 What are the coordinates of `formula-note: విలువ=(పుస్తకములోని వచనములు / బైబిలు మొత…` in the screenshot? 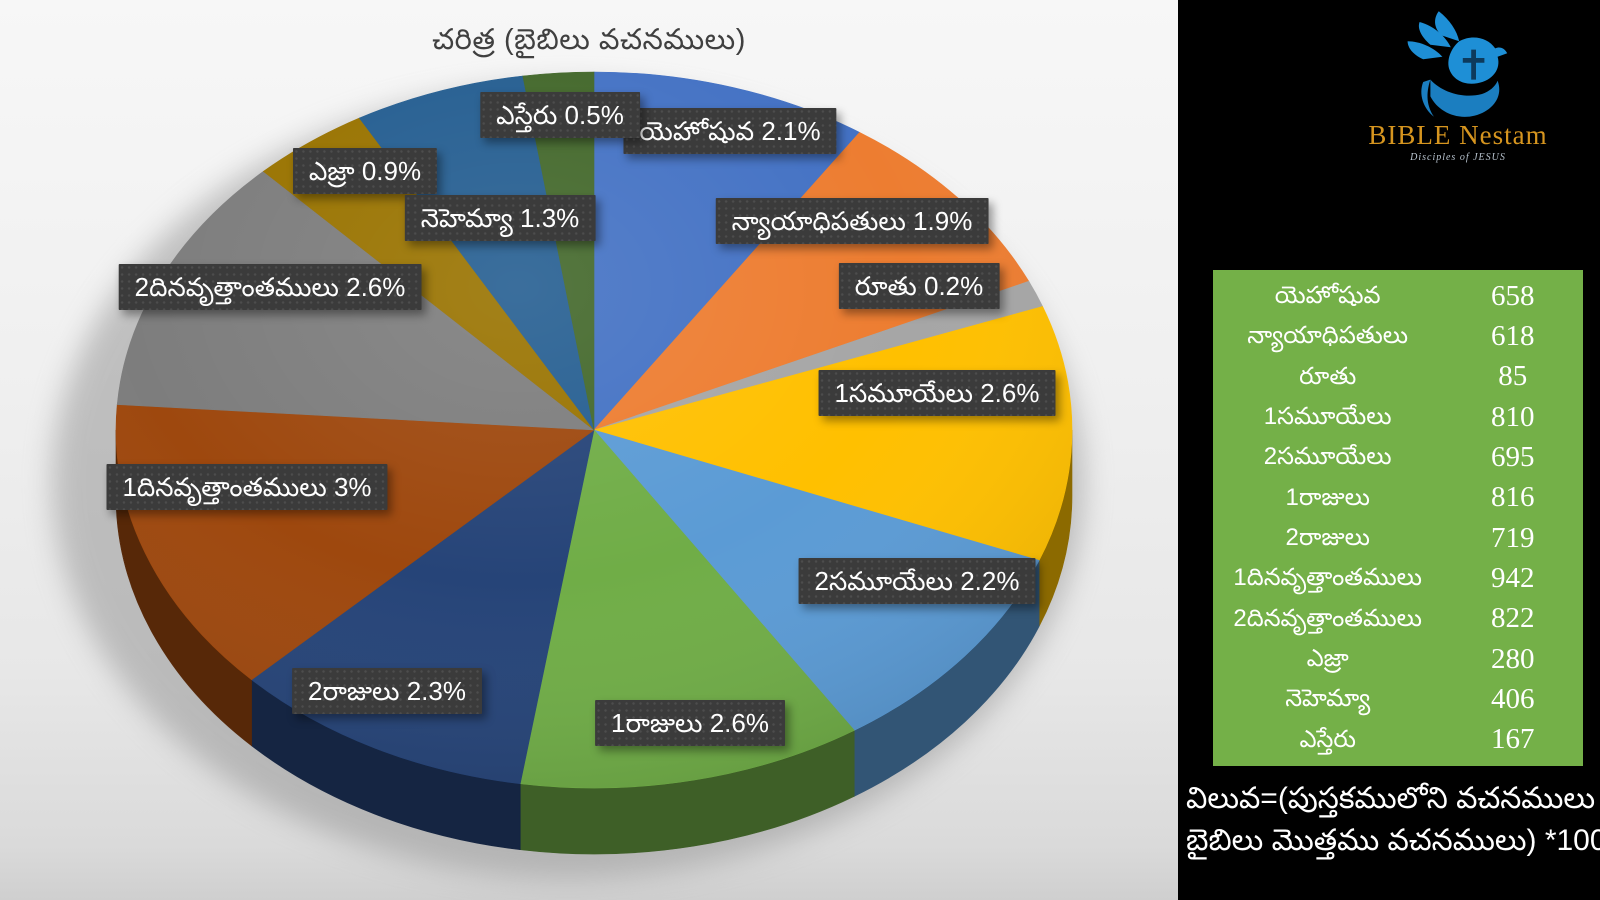 It's located at (1393, 820).